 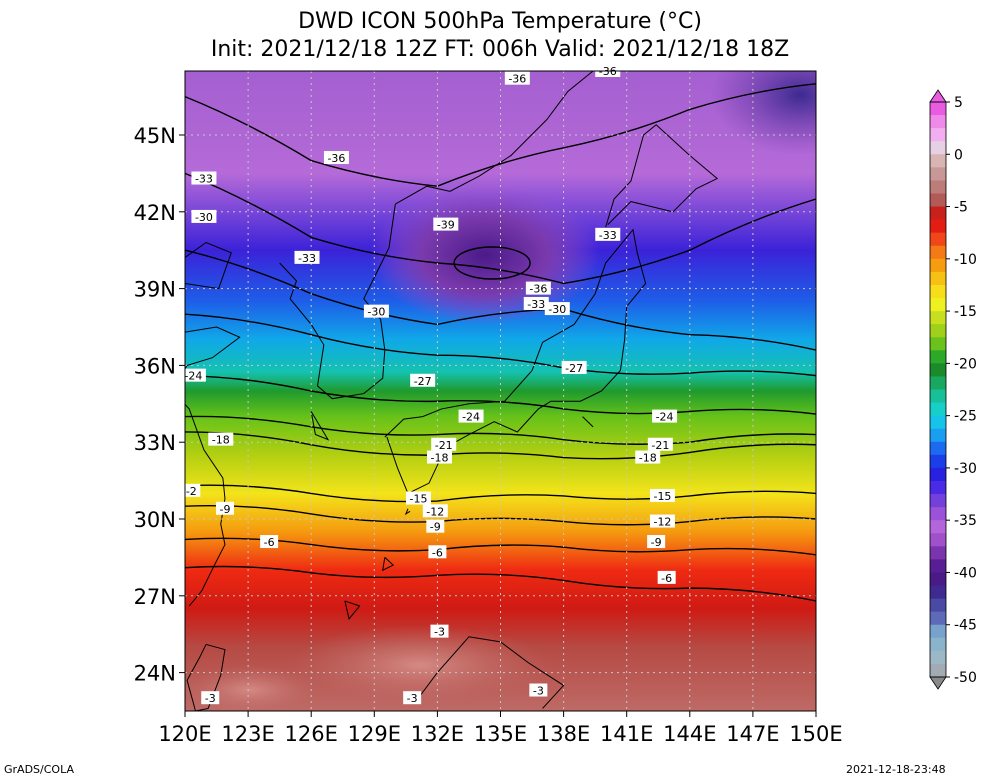 I want to click on colorbar-label: -10, so click(x=965, y=260).